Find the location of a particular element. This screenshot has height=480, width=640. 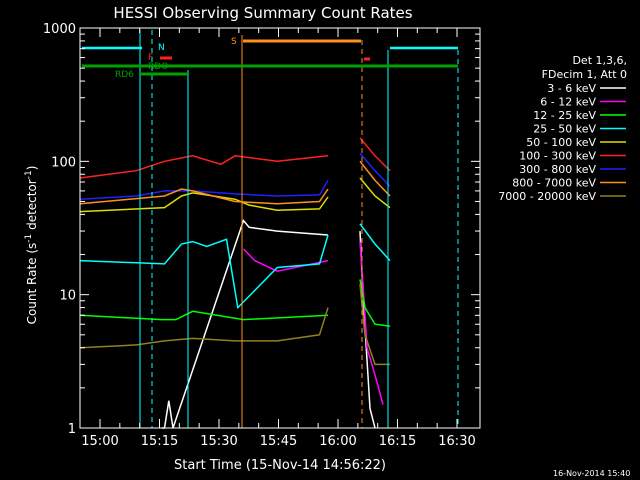

y-axis-label-main: Count Rate (s is located at coordinates (32, 284).